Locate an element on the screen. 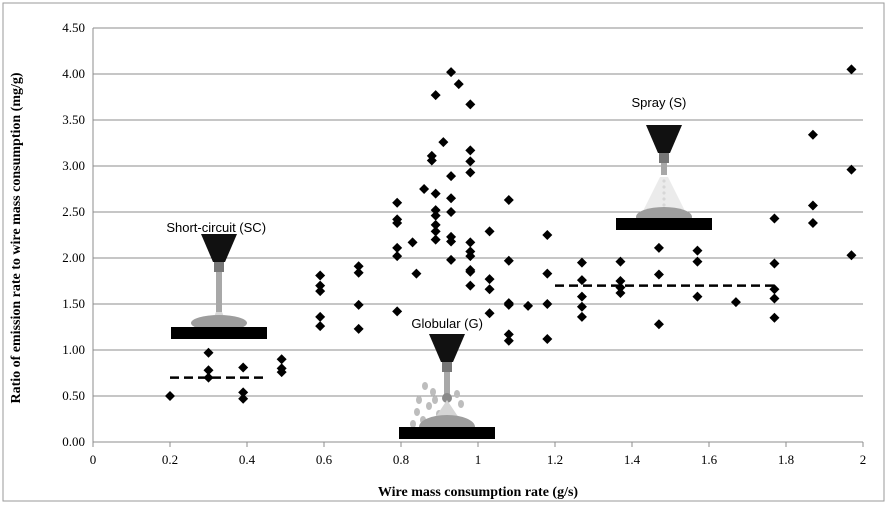 The width and height of the screenshot is (890, 512). x-tick-label: 0.8 is located at coordinates (401, 459).